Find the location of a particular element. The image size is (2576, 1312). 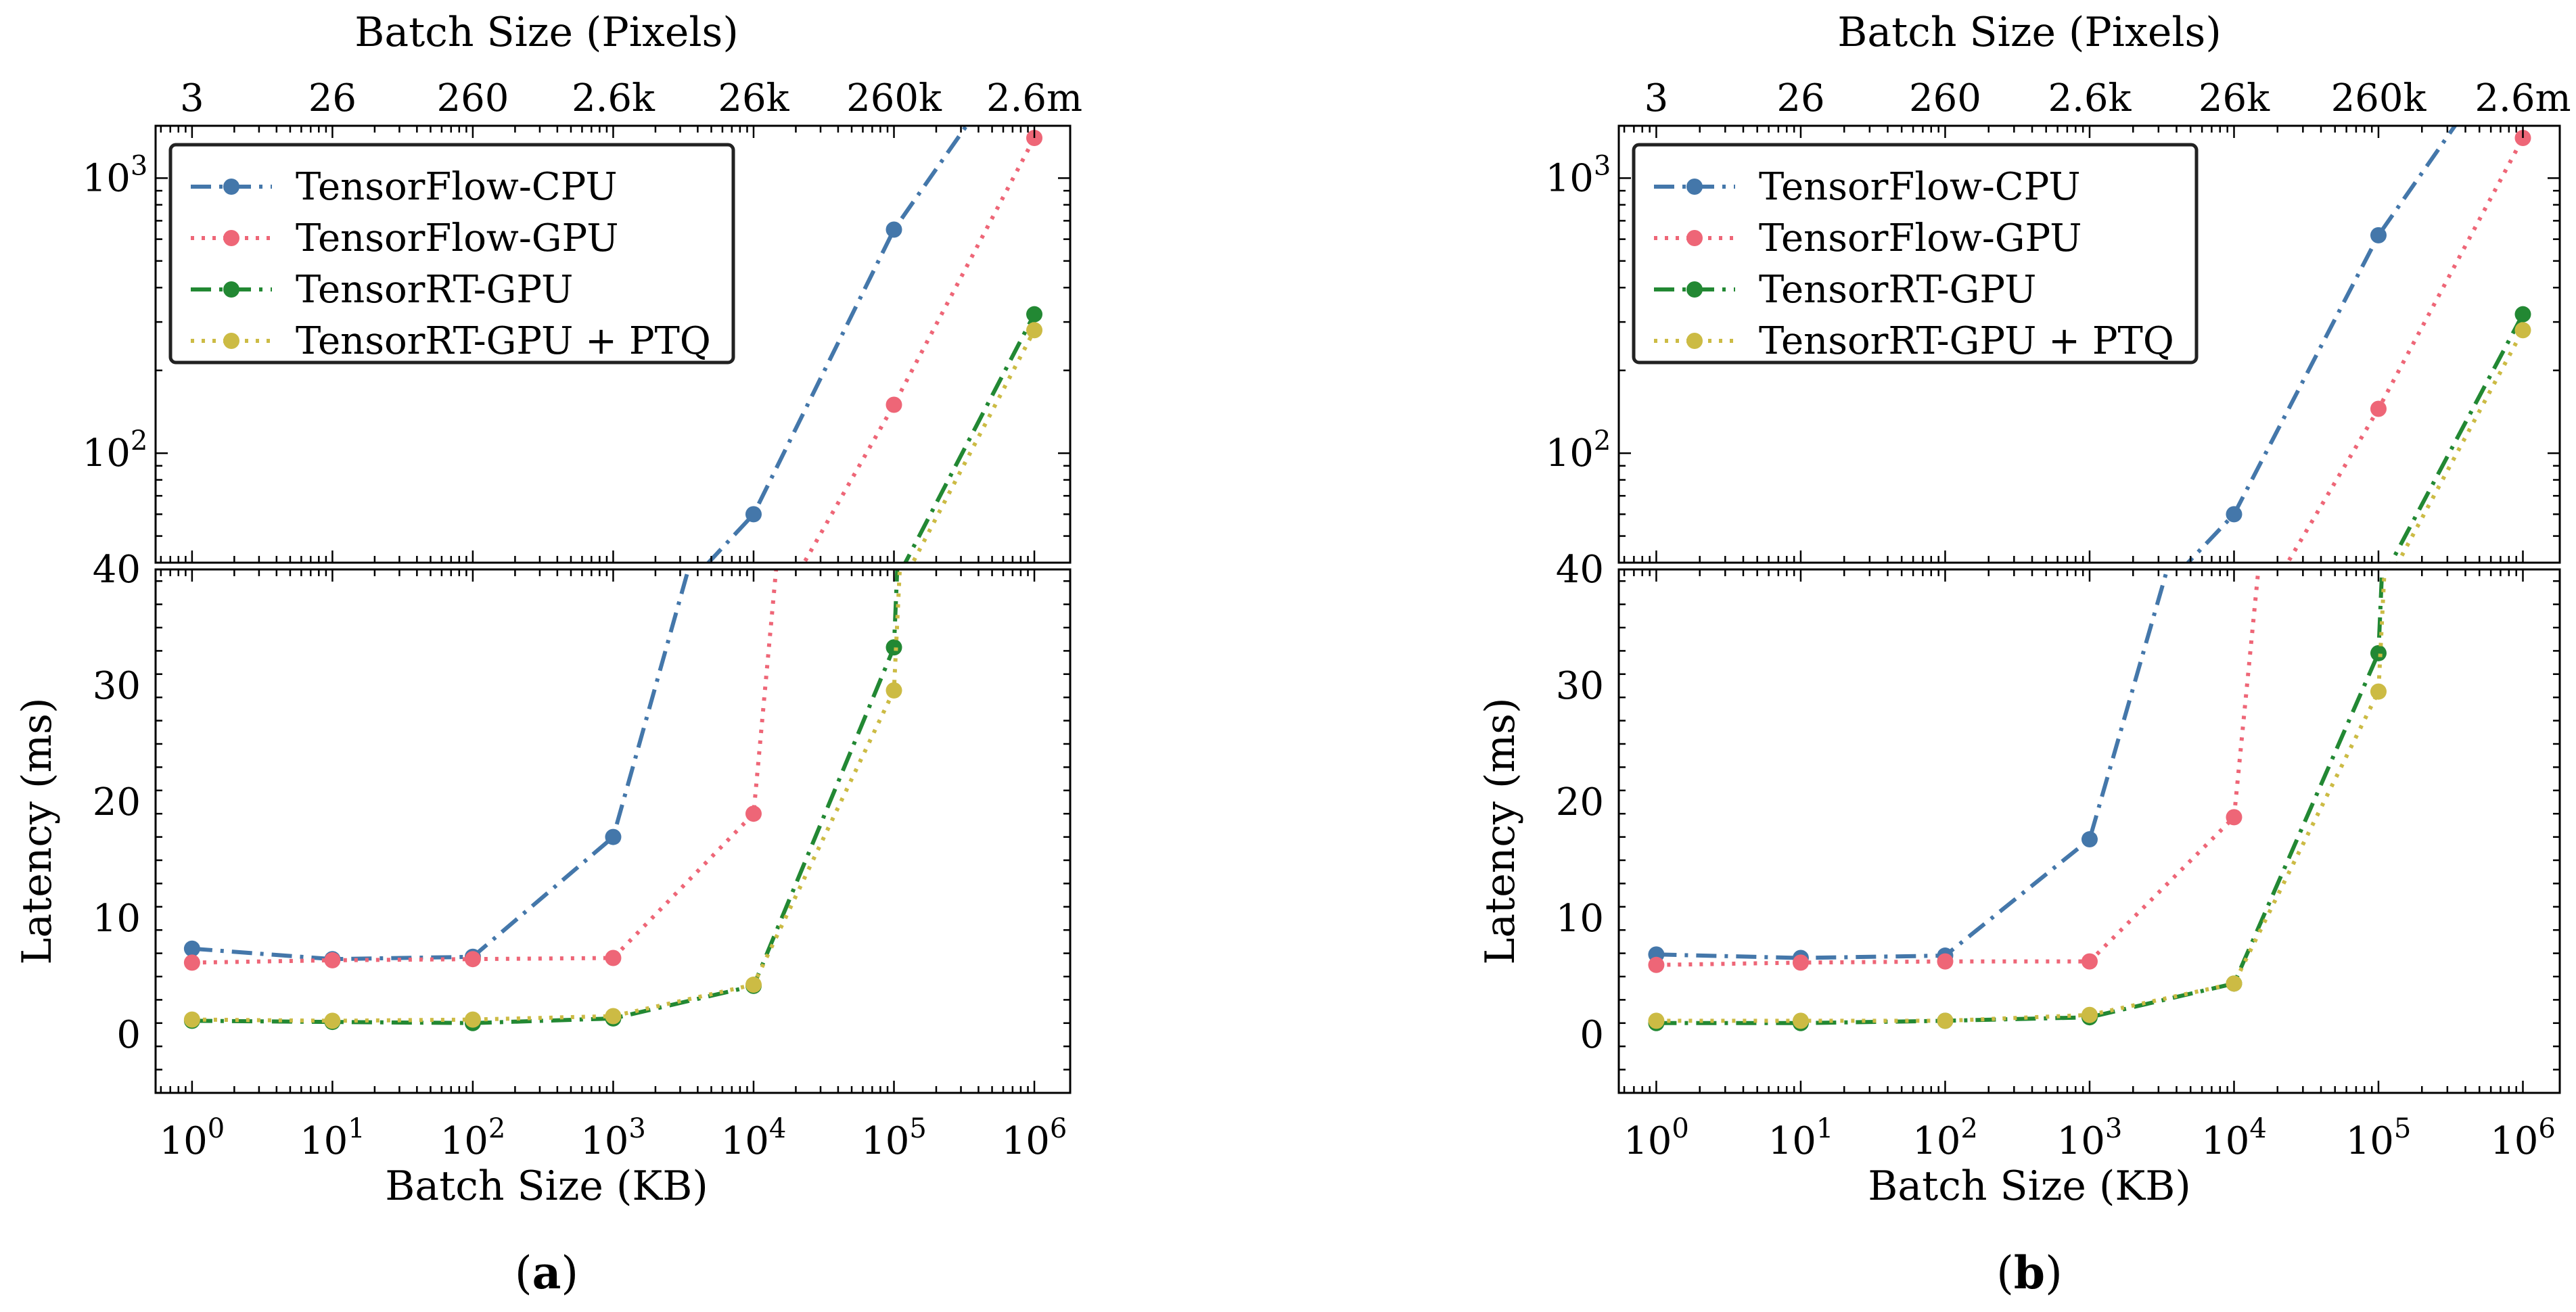

legend-box is located at coordinates (451, 254).